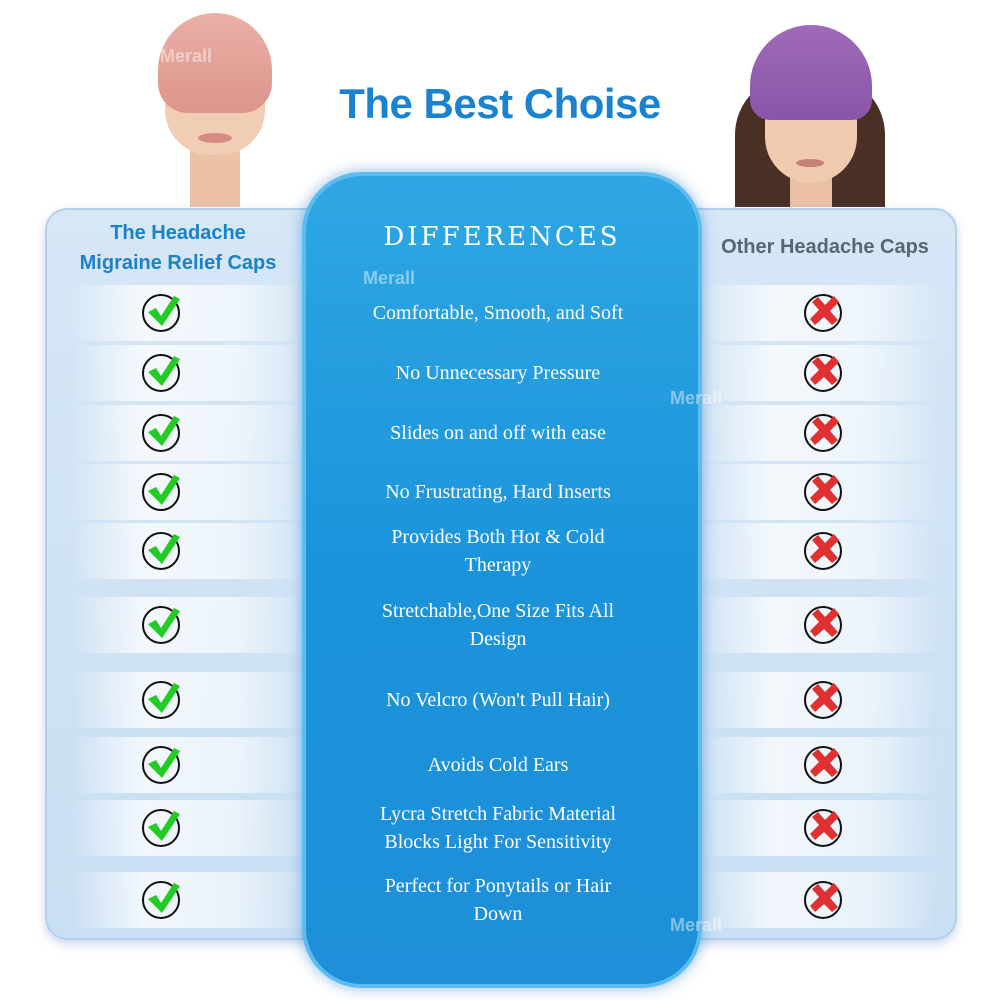 This screenshot has width=1000, height=1000. Describe the element at coordinates (498, 551) in the screenshot. I see `feature-label: Provides Both Hot & Cold Therapy` at that location.